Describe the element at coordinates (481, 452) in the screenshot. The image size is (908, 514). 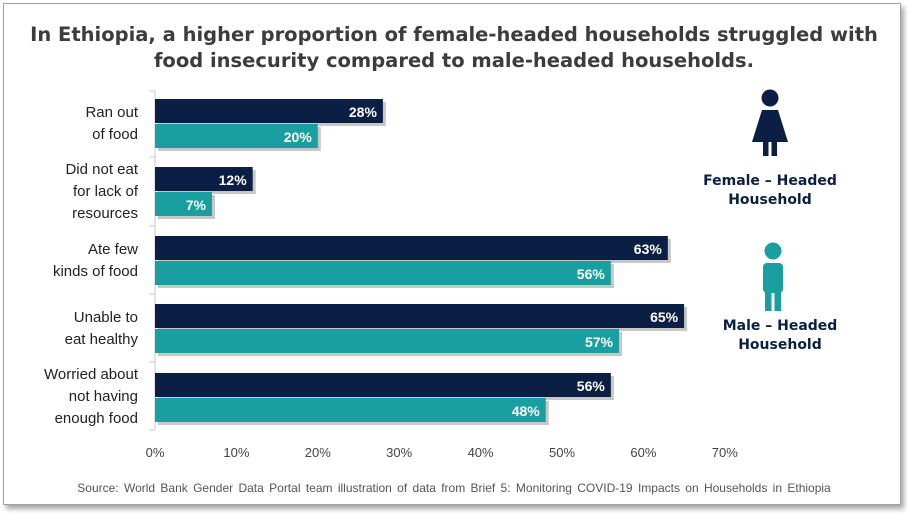
I see `x-tick-label: 40%` at that location.